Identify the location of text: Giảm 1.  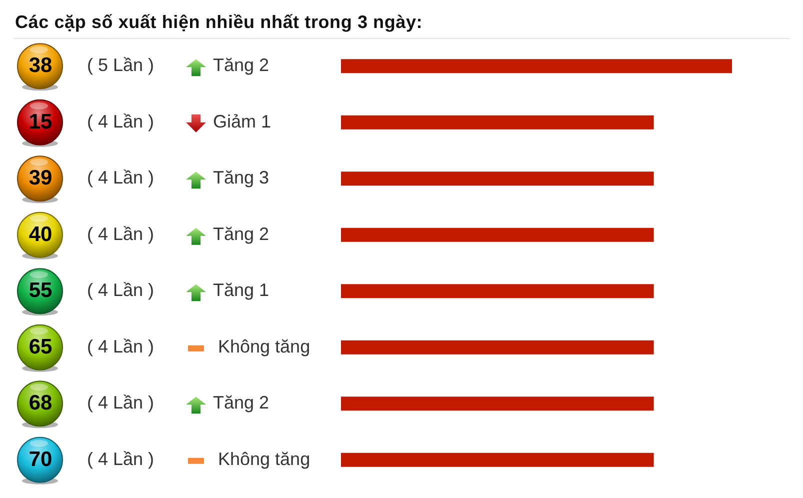
(242, 121).